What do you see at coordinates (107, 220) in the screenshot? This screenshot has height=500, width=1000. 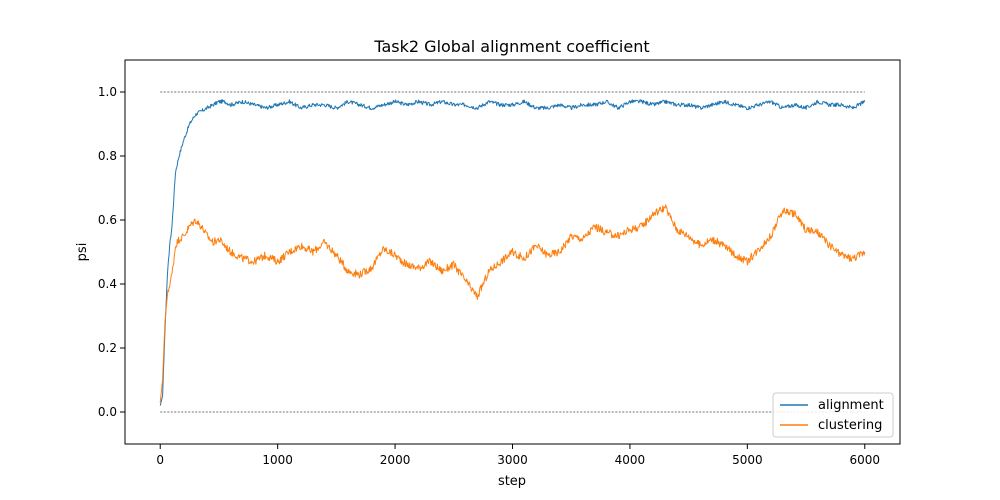 I see `y-tick-label: 0.6` at bounding box center [107, 220].